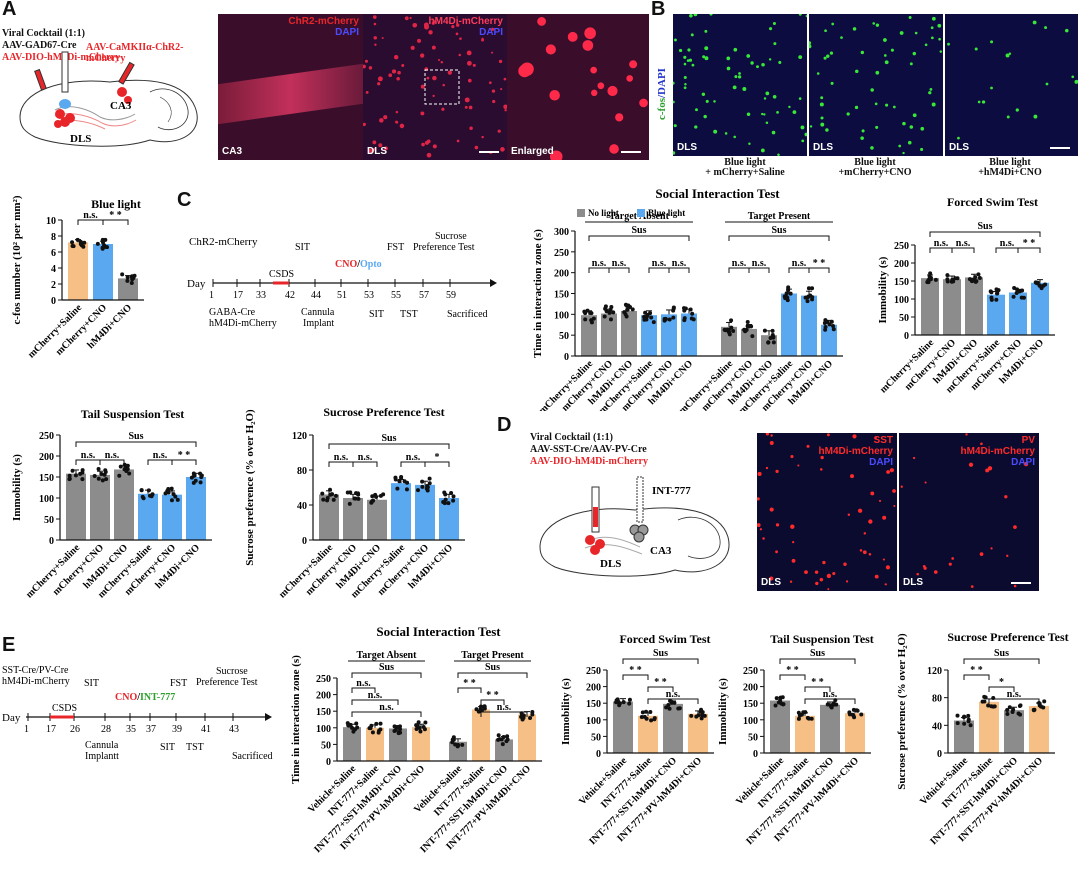  I want to click on legend-label: No light, so click(603, 213).